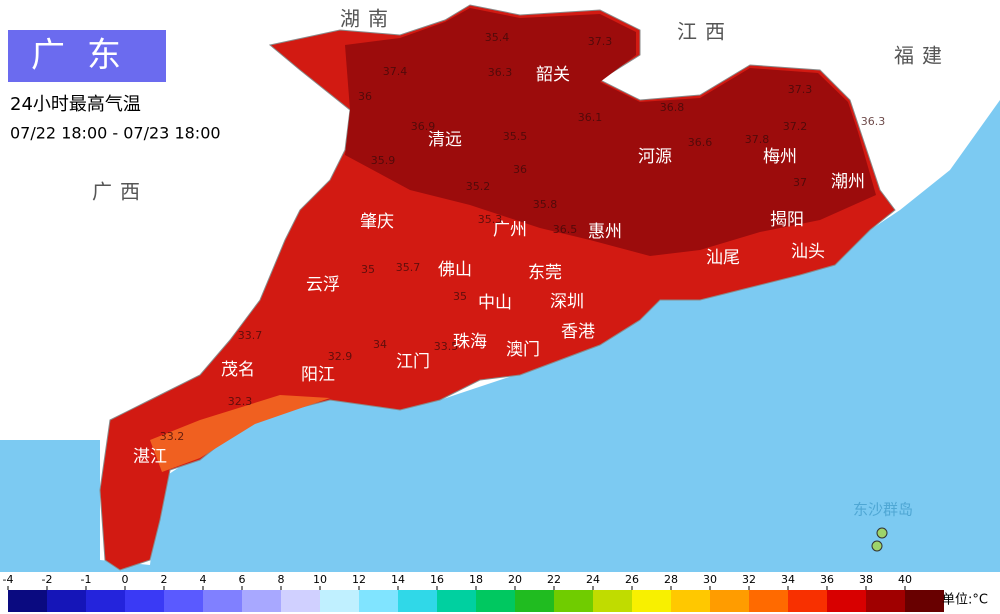 This screenshot has width=1000, height=614. Describe the element at coordinates (723, 258) in the screenshot. I see `city-label: 汕尾` at that location.